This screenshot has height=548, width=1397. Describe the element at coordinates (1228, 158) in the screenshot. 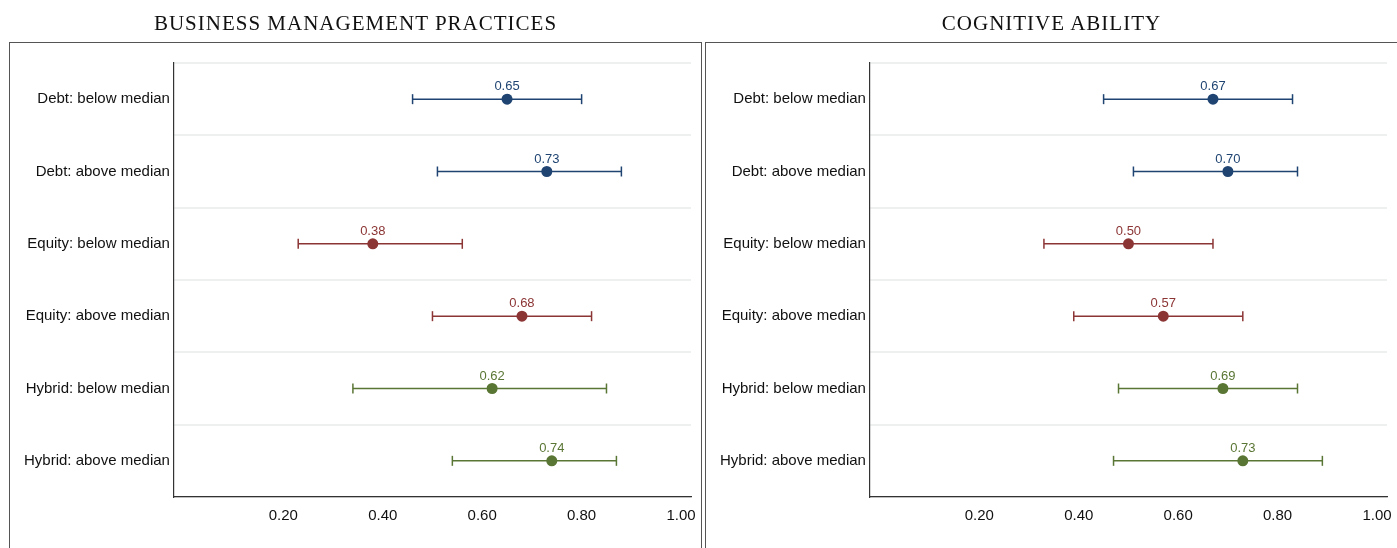

I see `data-label: 0.70` at that location.